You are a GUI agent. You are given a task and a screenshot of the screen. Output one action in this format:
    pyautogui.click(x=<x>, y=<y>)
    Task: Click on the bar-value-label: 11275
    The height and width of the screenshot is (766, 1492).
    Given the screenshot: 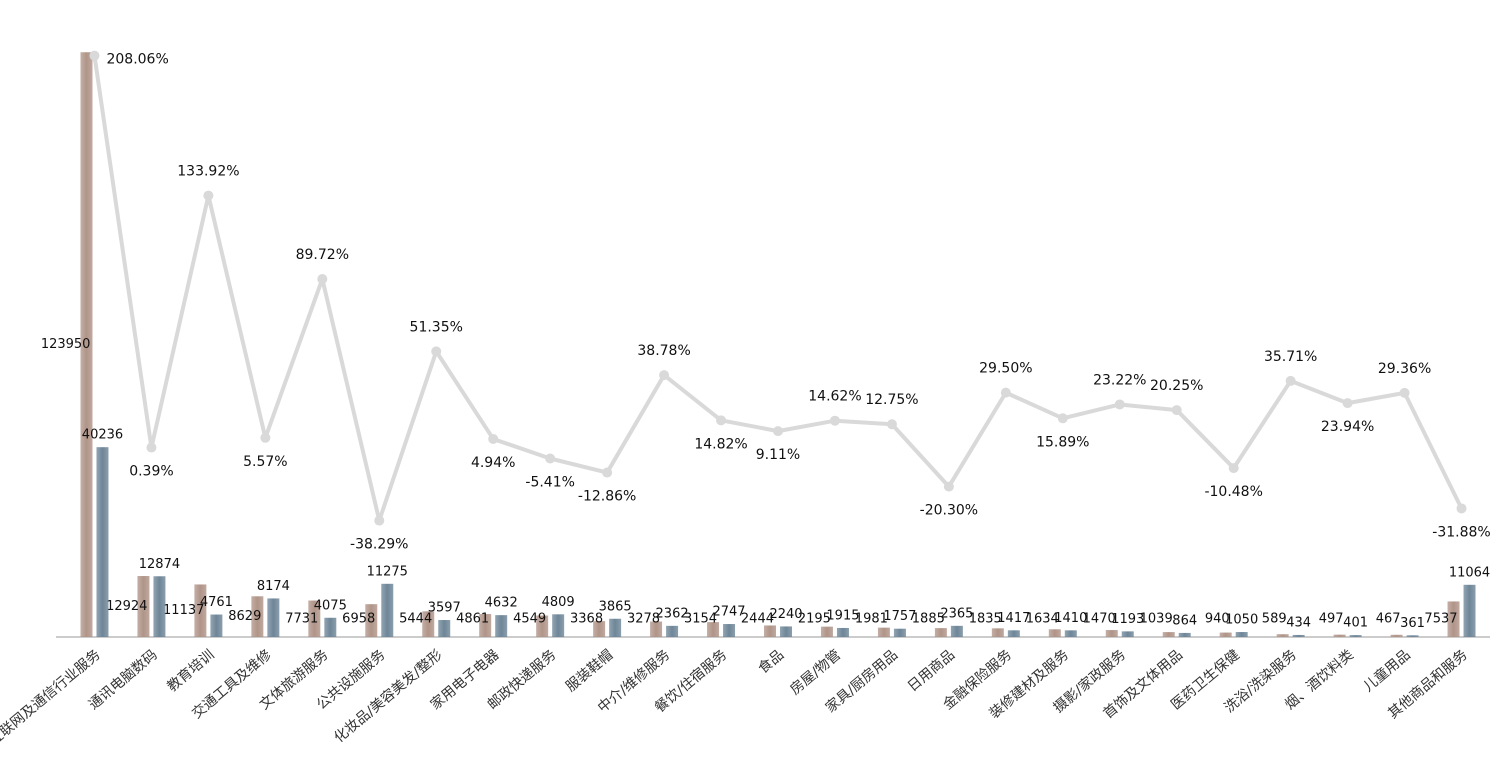 What is the action you would take?
    pyautogui.click(x=387, y=571)
    